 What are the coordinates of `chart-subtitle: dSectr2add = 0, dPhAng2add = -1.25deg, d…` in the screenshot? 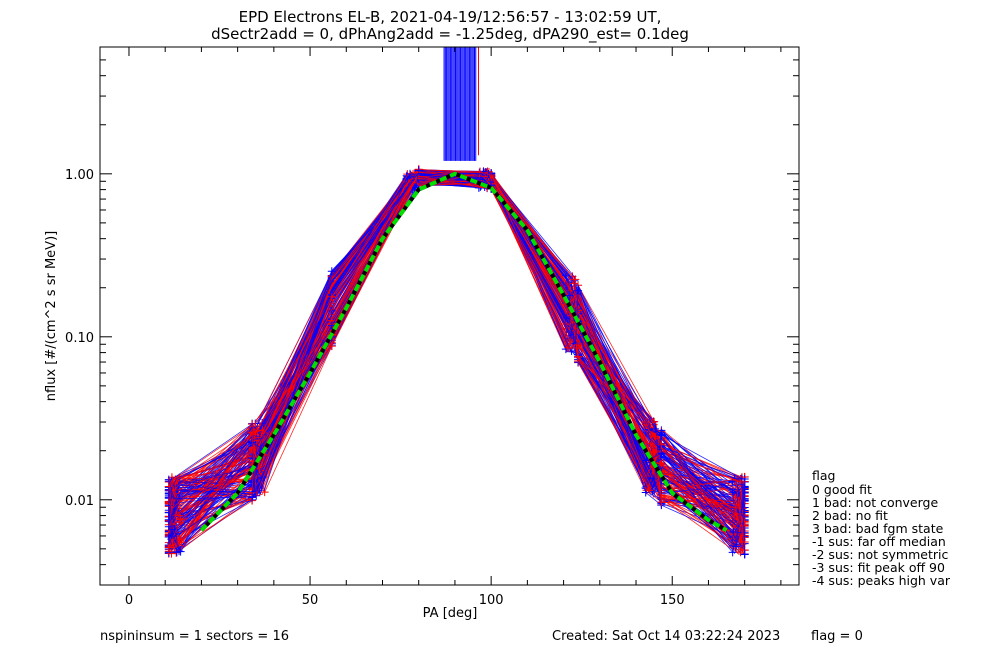 It's located at (450, 34).